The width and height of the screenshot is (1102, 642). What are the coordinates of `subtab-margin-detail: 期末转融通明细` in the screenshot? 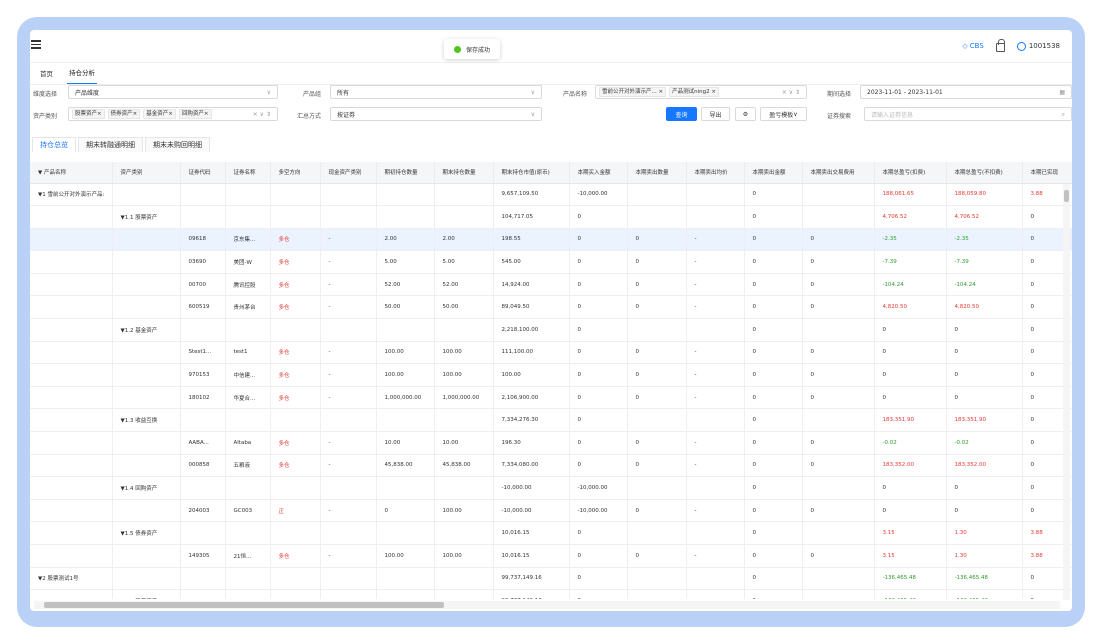 It's located at (110, 144).